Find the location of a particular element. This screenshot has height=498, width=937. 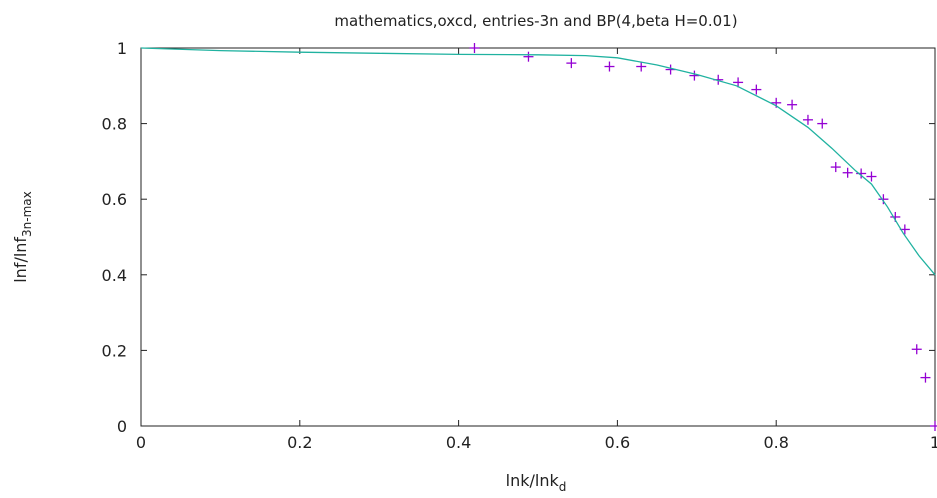

y-tick-label: 0.4 is located at coordinates (114, 275).